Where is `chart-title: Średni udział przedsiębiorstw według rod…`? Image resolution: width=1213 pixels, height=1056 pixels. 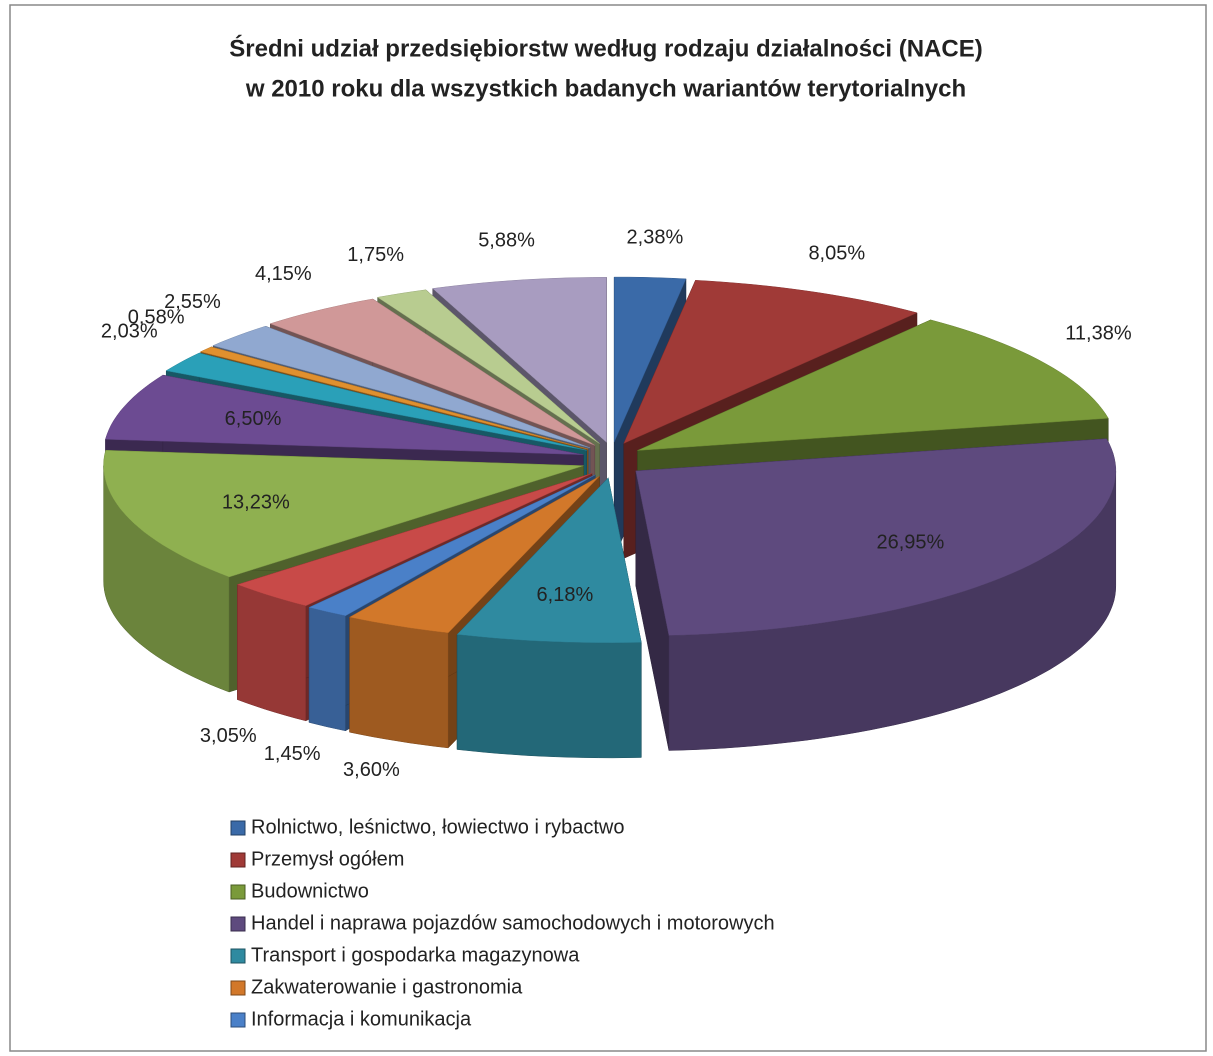 chart-title: Średni udział przedsiębiorstw według rod… is located at coordinates (605, 48).